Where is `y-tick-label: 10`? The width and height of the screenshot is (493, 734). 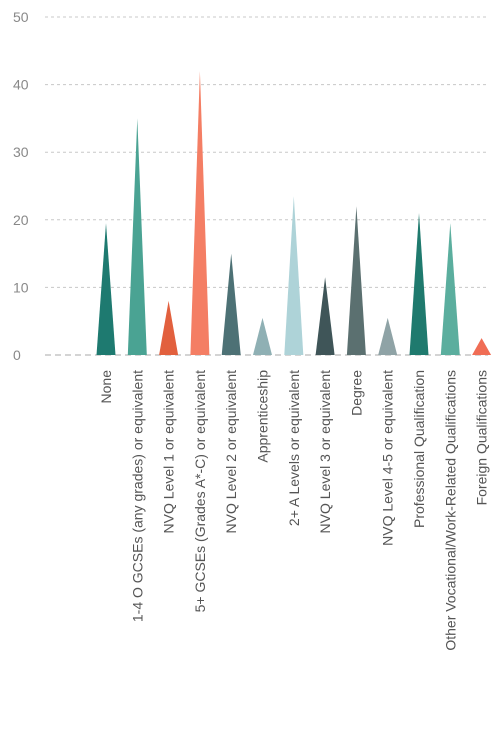
y-tick-label: 10 is located at coordinates (21, 287).